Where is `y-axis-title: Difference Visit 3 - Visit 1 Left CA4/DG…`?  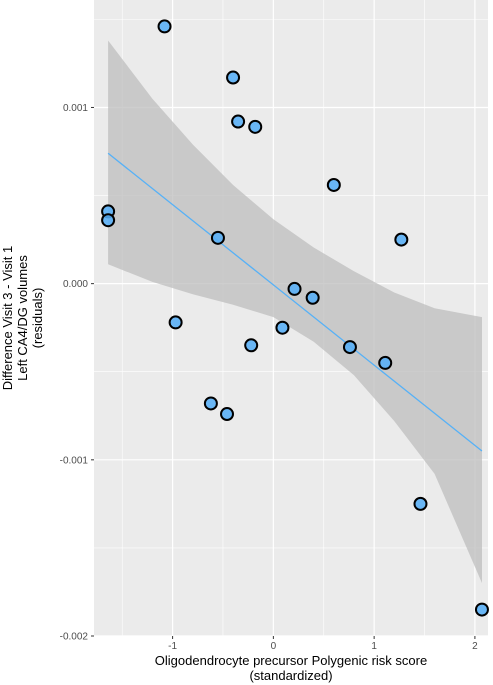
y-axis-title: Difference Visit 3 - Visit 1 Left CA4/DG… is located at coordinates (22, 318).